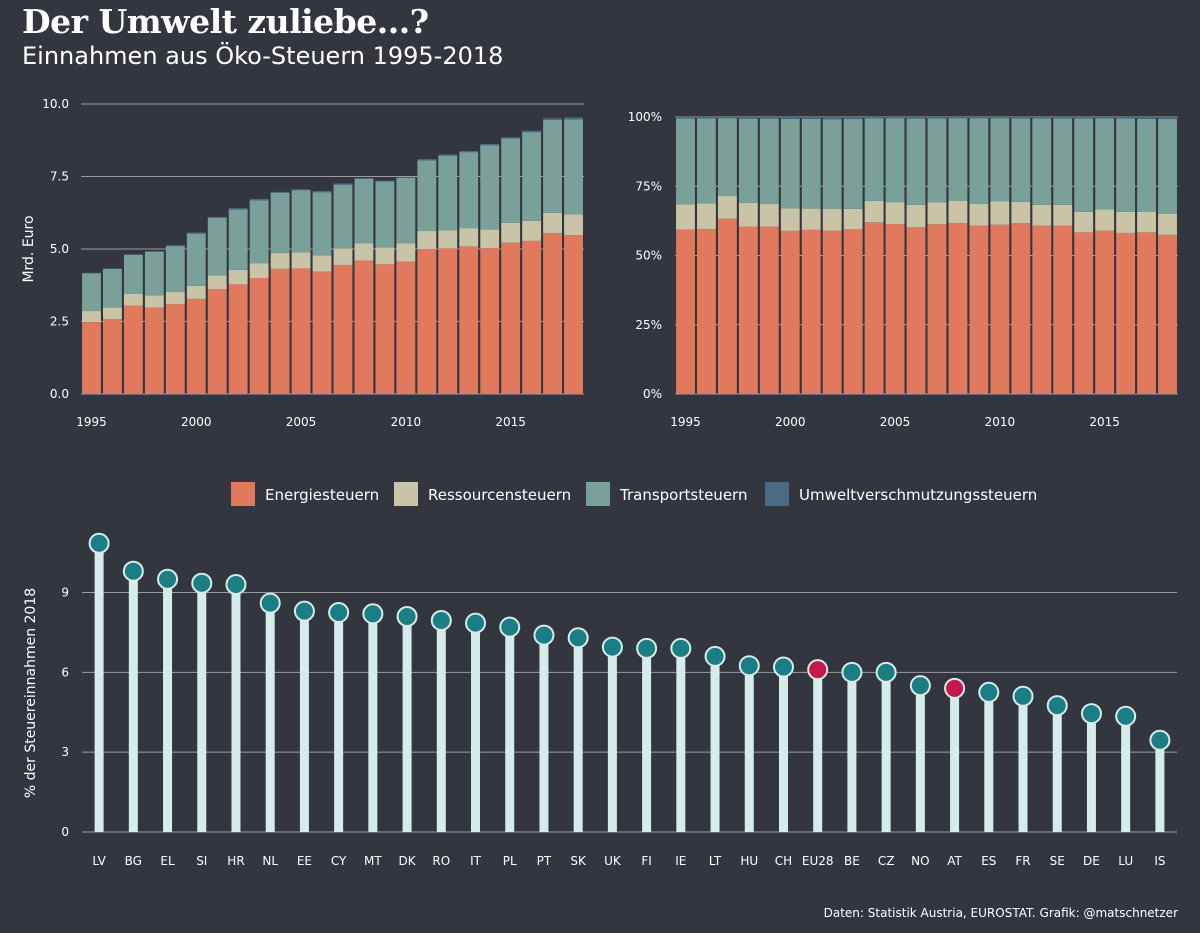 Image resolution: width=1200 pixels, height=933 pixels. Describe the element at coordinates (385, 214) in the screenshot. I see `bar-abs-2009-transportsteuern` at that location.